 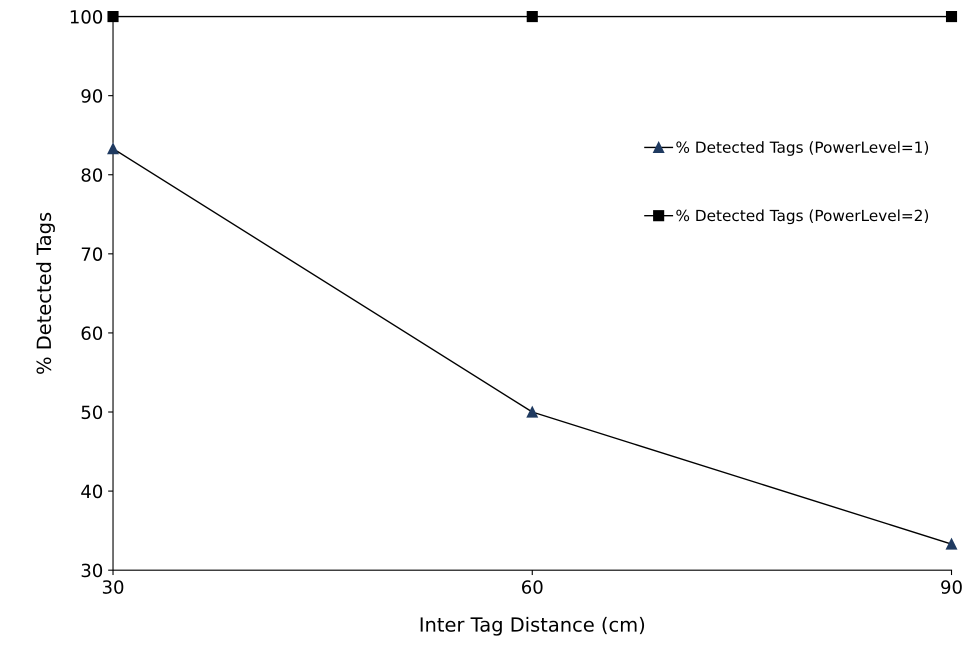 I want to click on legend-label: % Detected Tags (PowerLevel=1), so click(x=802, y=148).